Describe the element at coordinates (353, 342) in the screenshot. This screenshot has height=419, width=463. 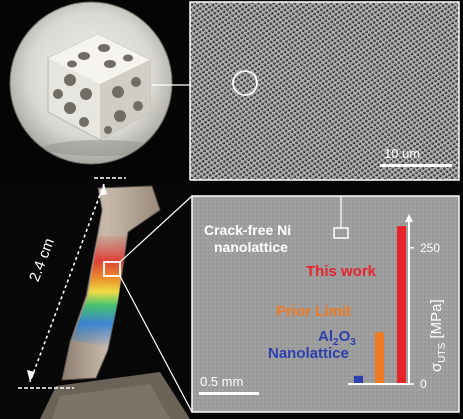
I see `al2o3-sub-3: 3` at that location.